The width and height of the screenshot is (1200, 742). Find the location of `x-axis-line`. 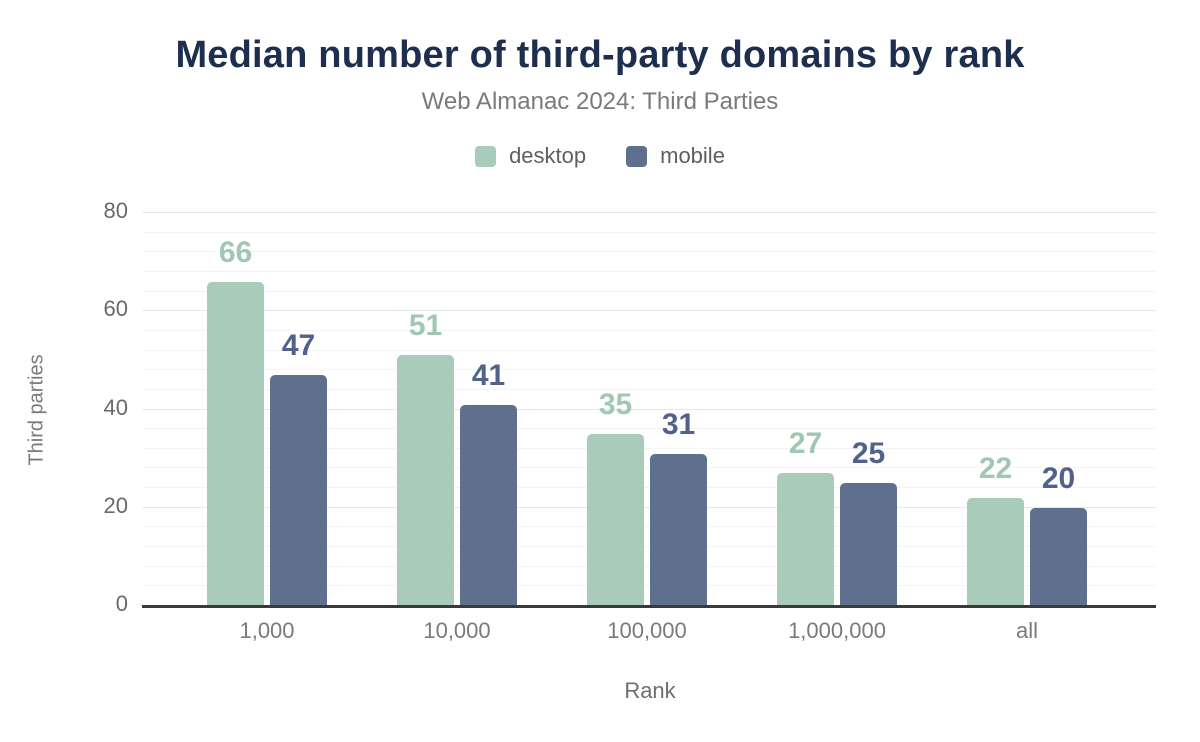

x-axis-line is located at coordinates (649, 606).